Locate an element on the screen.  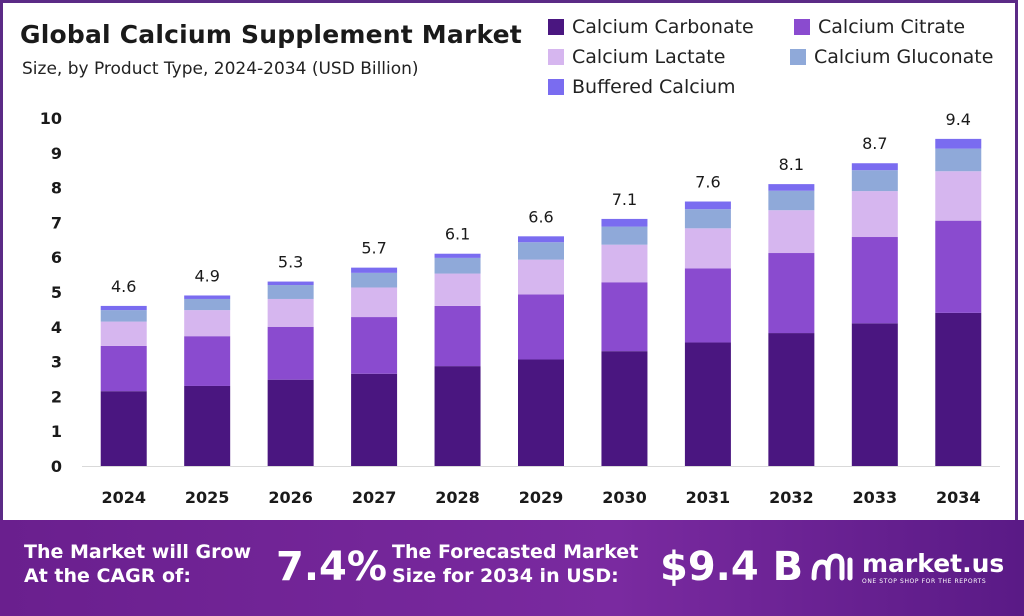
y-tick-label: 2 is located at coordinates (56, 396).